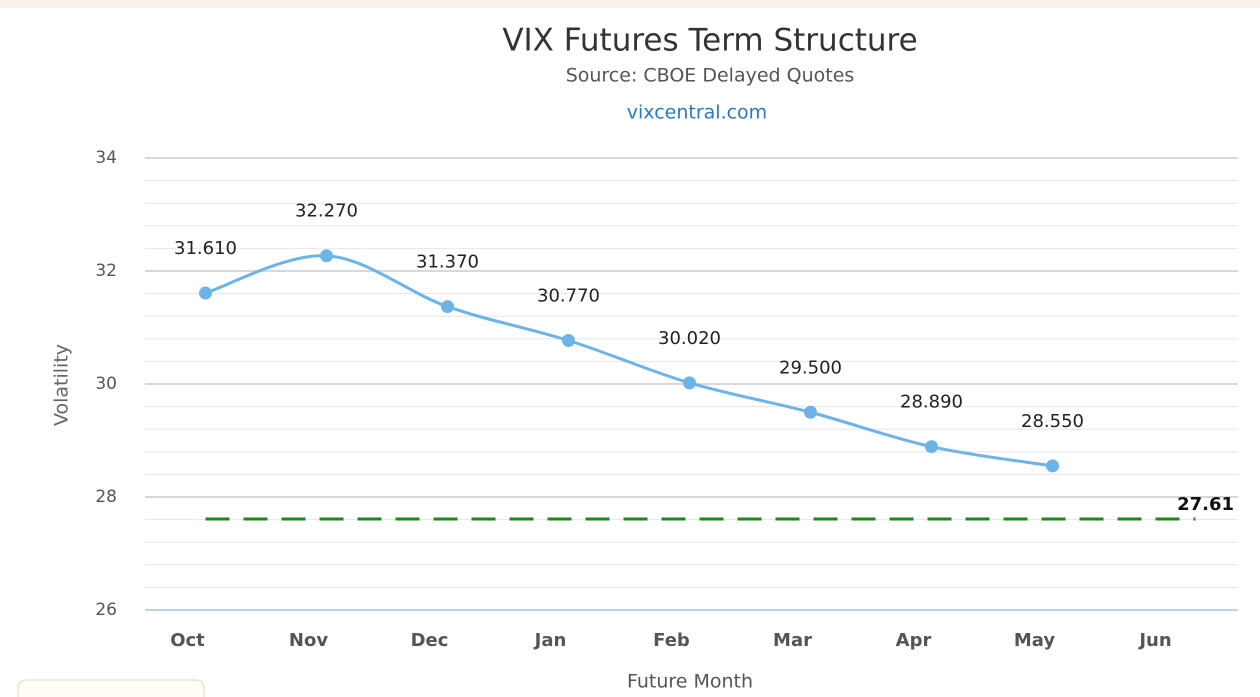 This screenshot has height=697, width=1260. Describe the element at coordinates (1035, 640) in the screenshot. I see `x-tick-label: May` at that location.